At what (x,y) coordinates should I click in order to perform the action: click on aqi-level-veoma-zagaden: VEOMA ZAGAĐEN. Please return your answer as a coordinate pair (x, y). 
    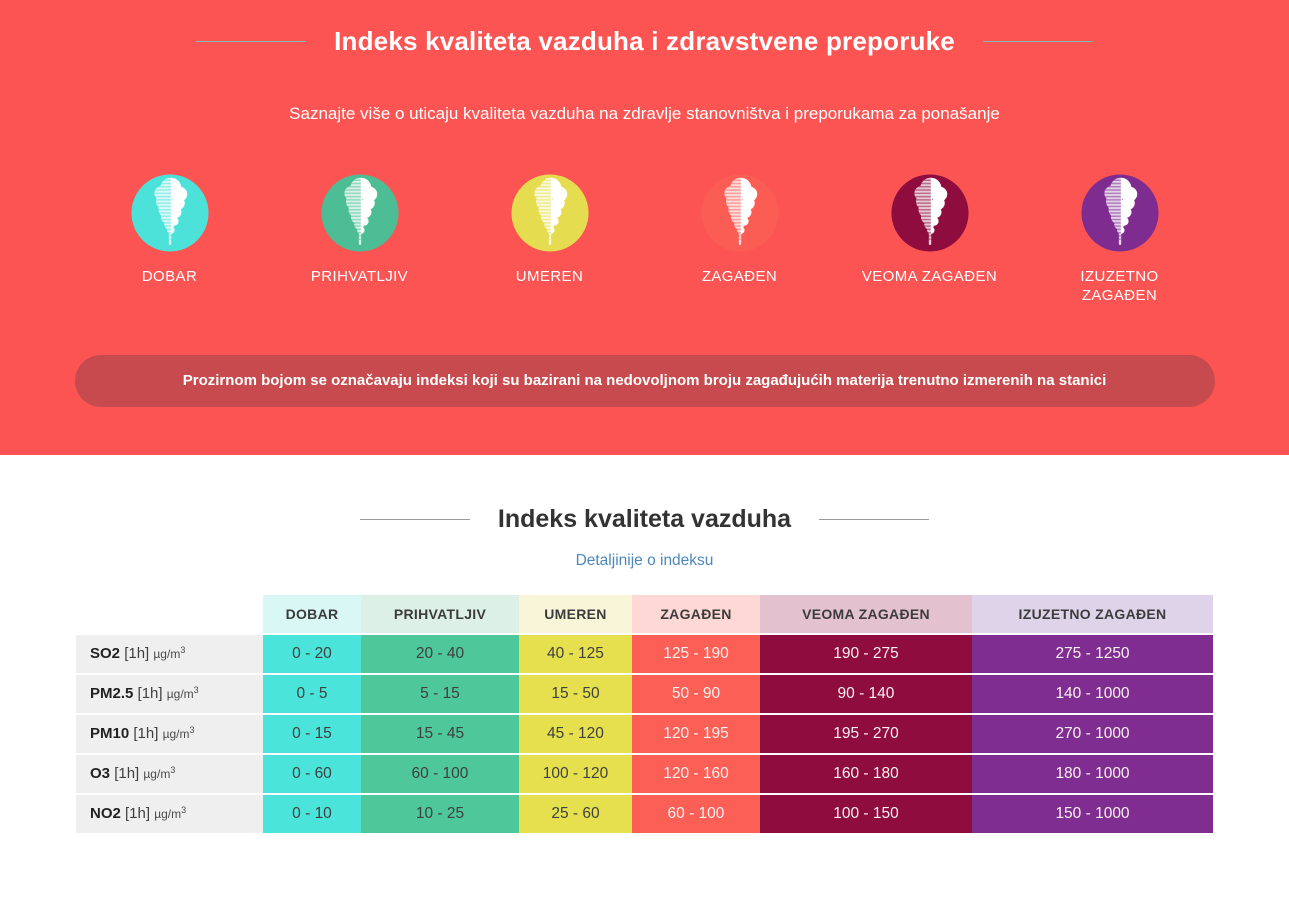
    Looking at the image, I should click on (930, 239).